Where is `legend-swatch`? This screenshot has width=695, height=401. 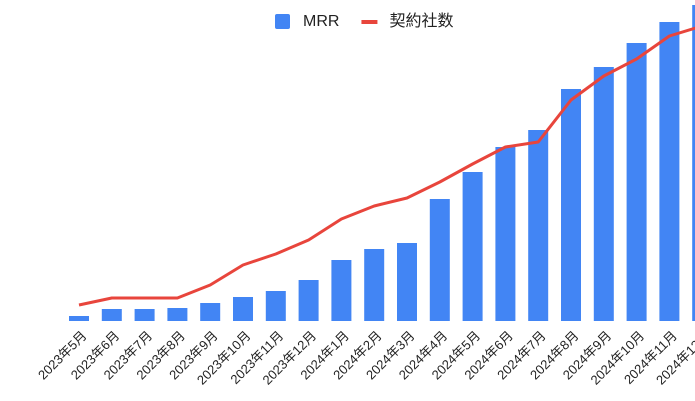
legend-swatch is located at coordinates (282, 21).